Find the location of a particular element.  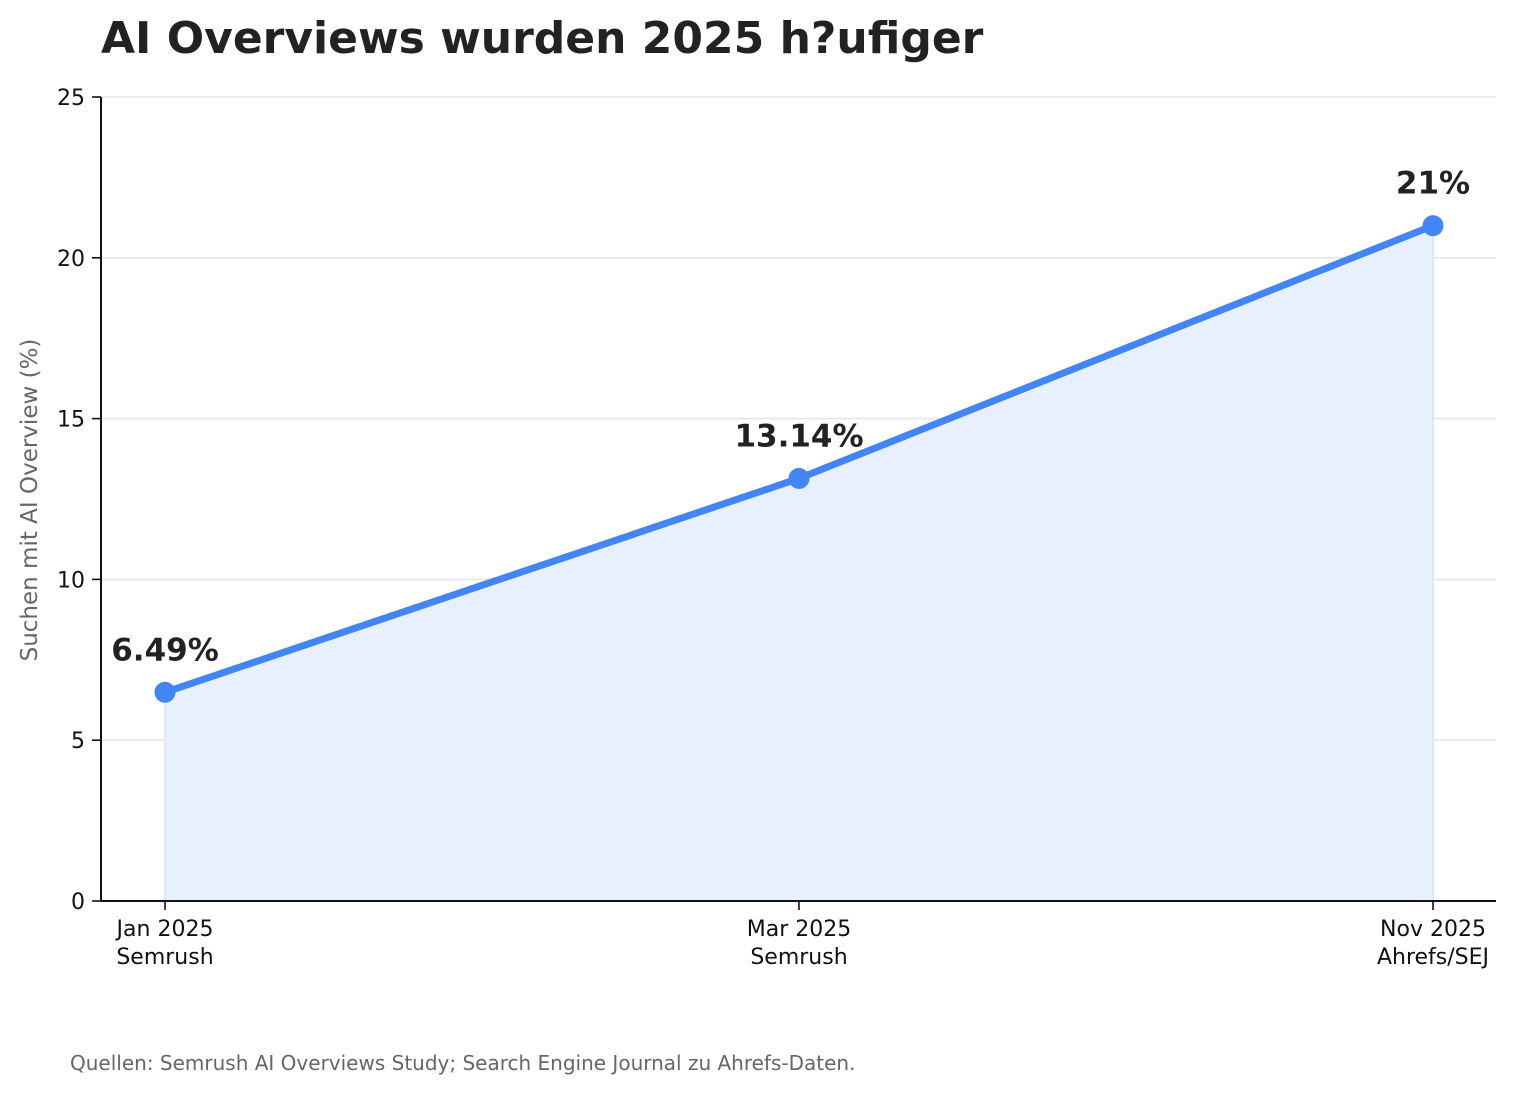

data-label: 21% is located at coordinates (1433, 184).